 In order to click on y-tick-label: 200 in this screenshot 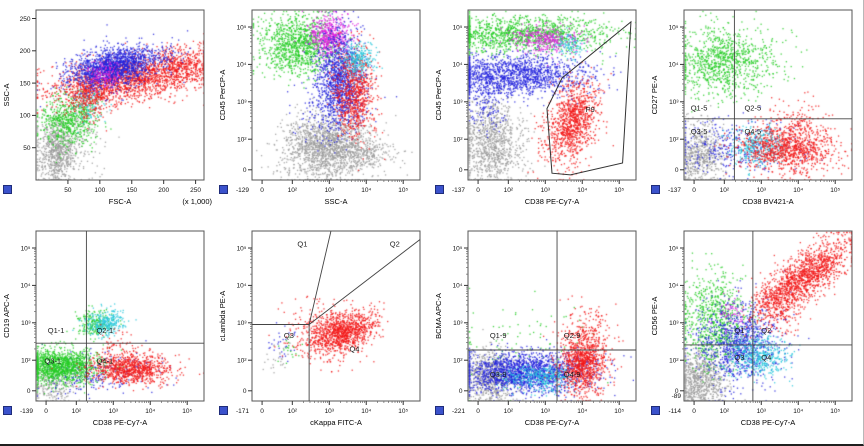, I will do `click(25, 51)`.